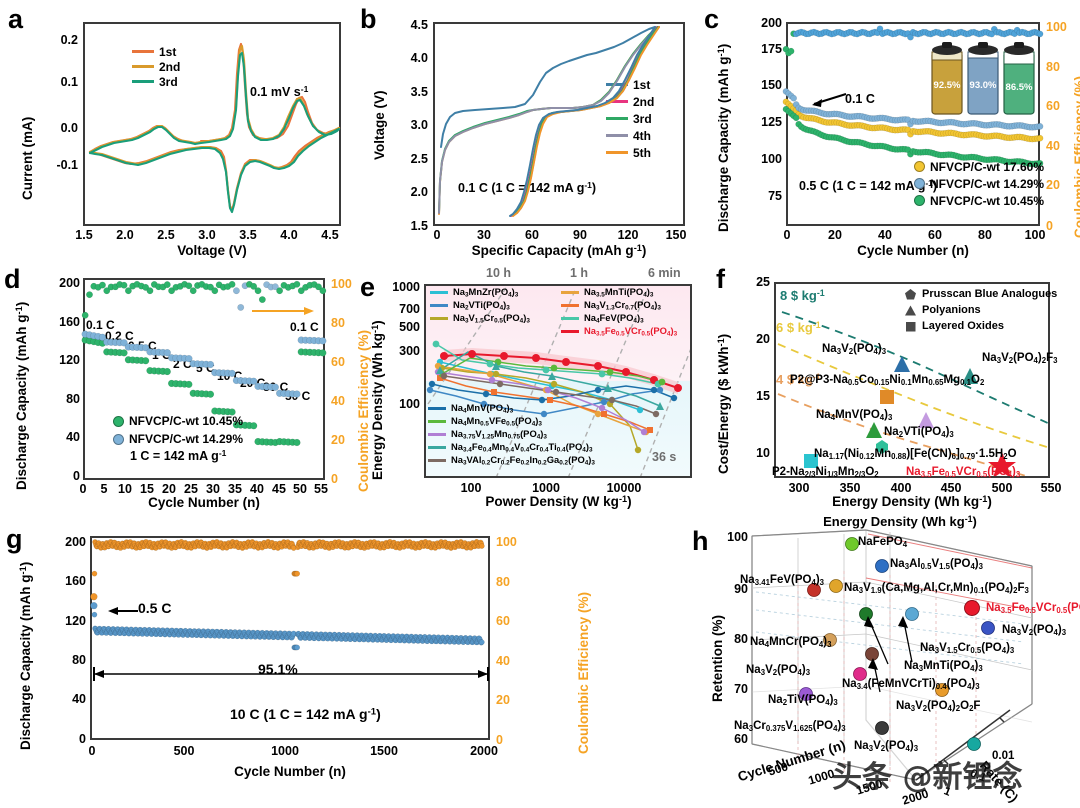 The image size is (1080, 808). What do you see at coordinates (69, 322) in the screenshot?
I see `panel-d-ytick-4: 160` at bounding box center [69, 322].